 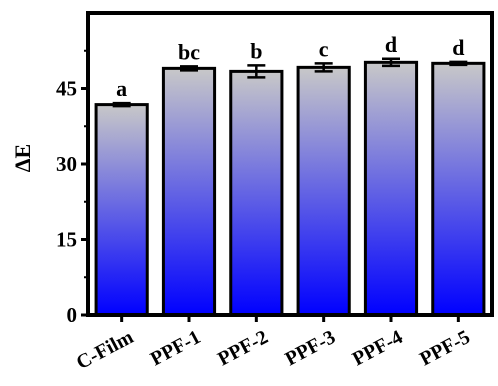 I want to click on bar-c-film, so click(x=121, y=210).